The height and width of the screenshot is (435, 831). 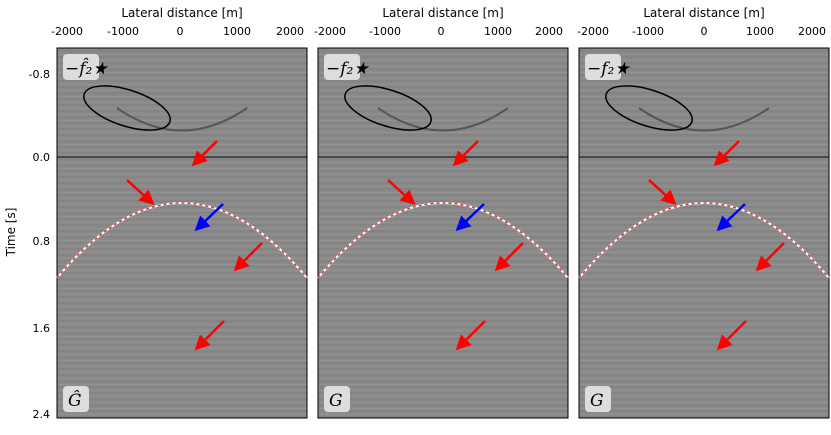 I want to click on y-ticks: -0.8 0.0 0.8 1.6 2.4, so click(x=39, y=244).